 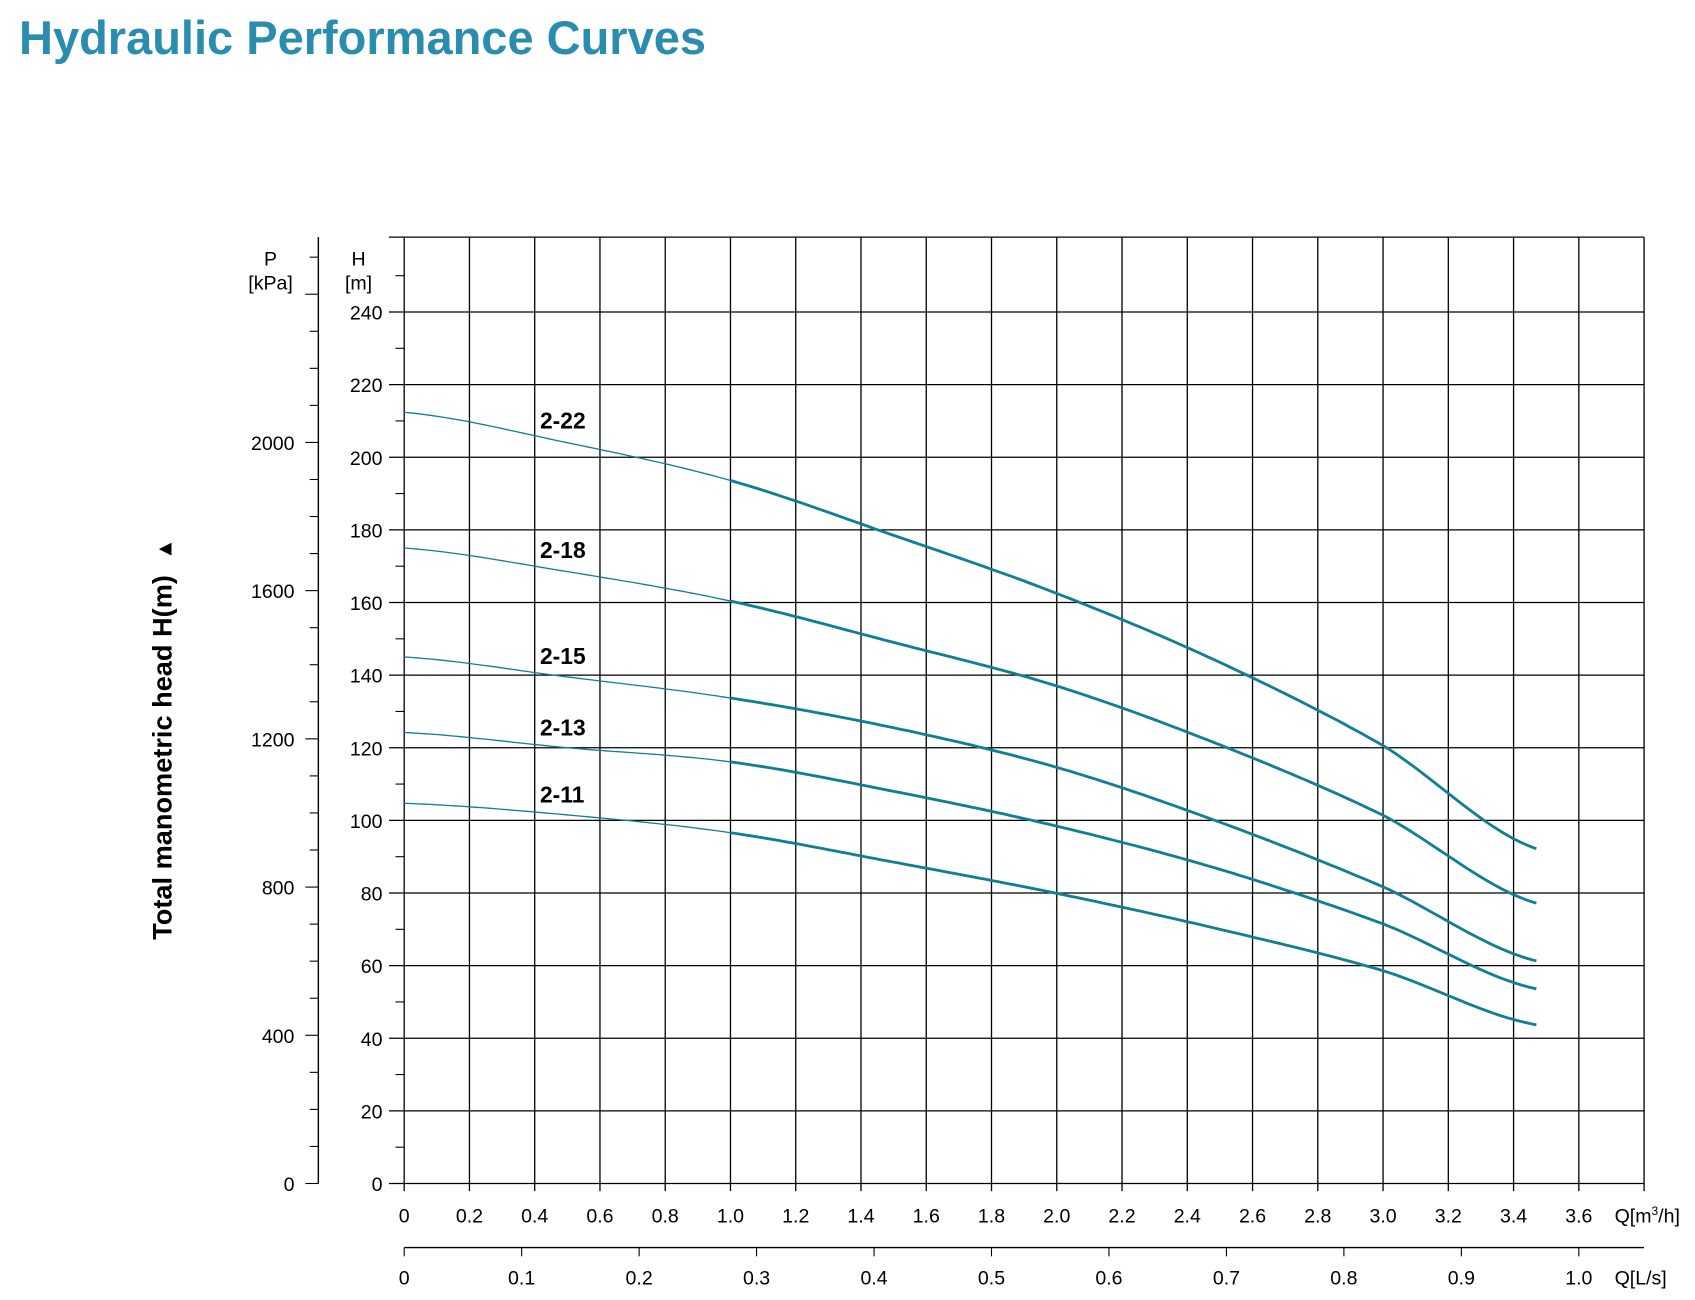 I want to click on curve-2-11: 2-11, so click(x=970, y=904).